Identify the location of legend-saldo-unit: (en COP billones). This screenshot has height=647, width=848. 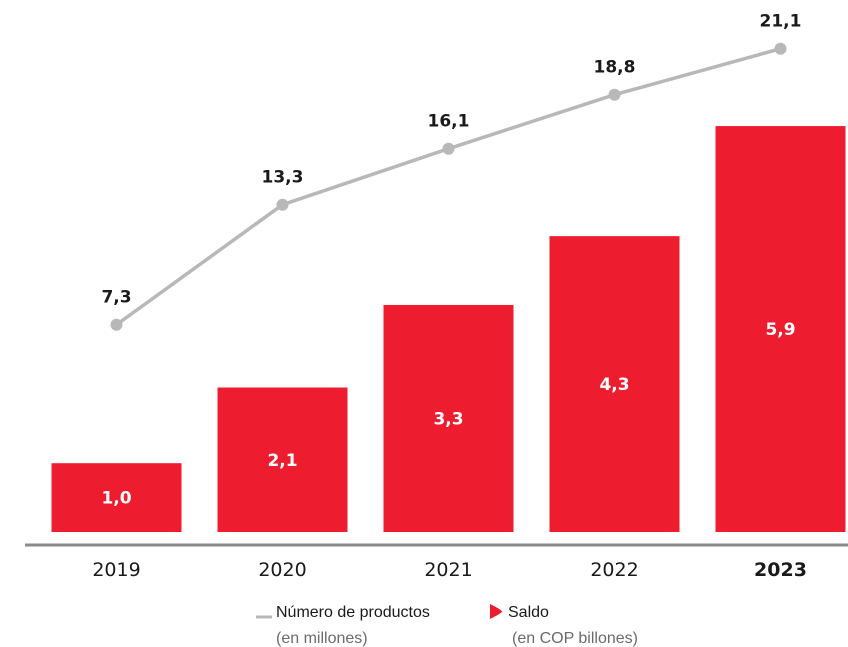
(575, 638).